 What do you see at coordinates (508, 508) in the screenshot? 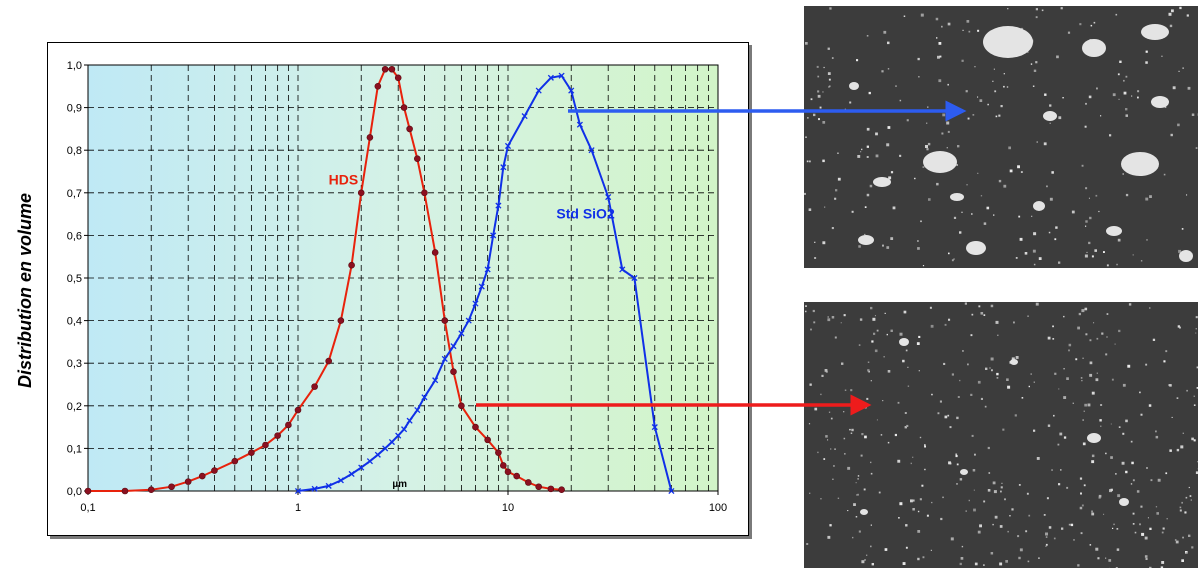
I see `x-tick-label: 10` at bounding box center [508, 508].